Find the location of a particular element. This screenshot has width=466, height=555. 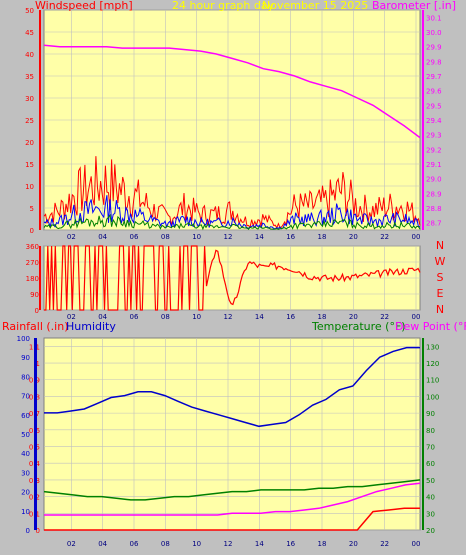

temp-tick-label: 120 is located at coordinates (432, 364).